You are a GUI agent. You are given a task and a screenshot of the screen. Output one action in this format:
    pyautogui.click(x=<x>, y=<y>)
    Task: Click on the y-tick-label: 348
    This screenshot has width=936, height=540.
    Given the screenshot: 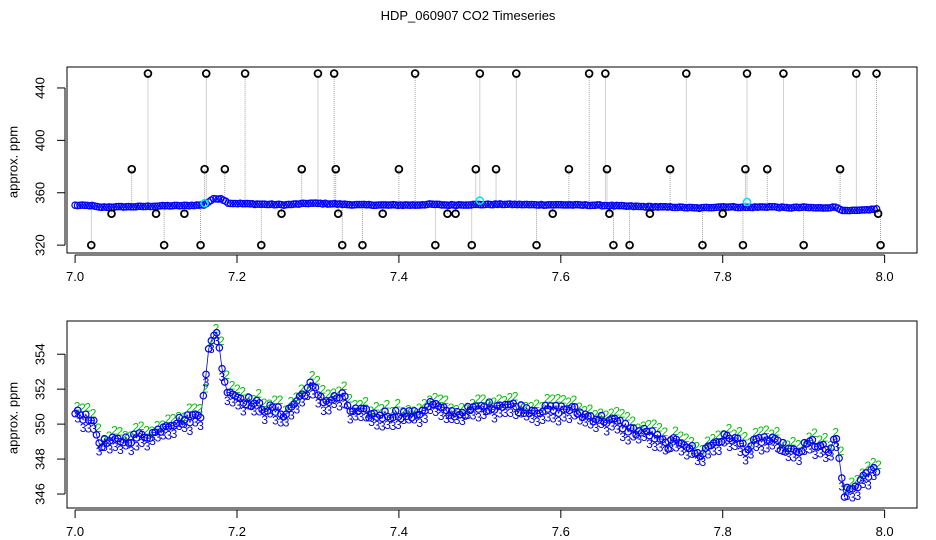 What is the action you would take?
    pyautogui.click(x=39, y=459)
    